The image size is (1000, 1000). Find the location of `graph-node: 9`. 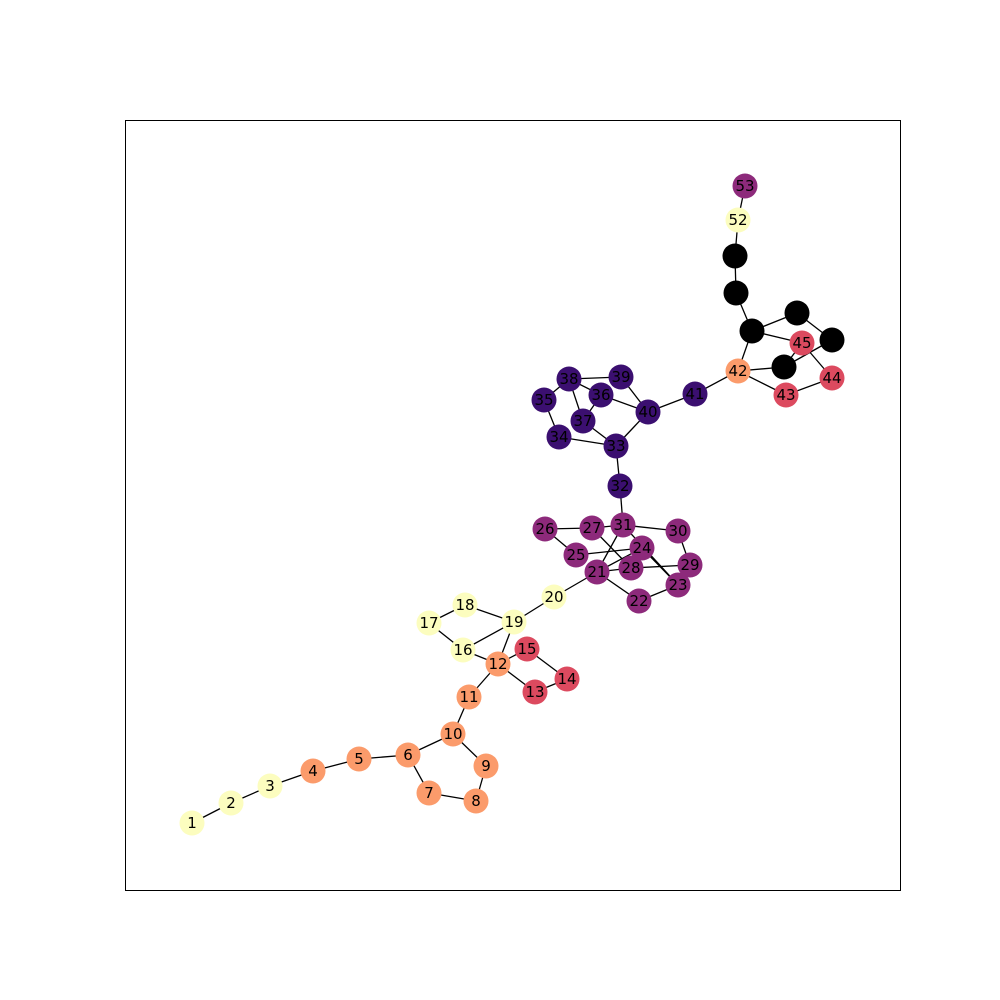

graph-node: 9 is located at coordinates (486, 766).